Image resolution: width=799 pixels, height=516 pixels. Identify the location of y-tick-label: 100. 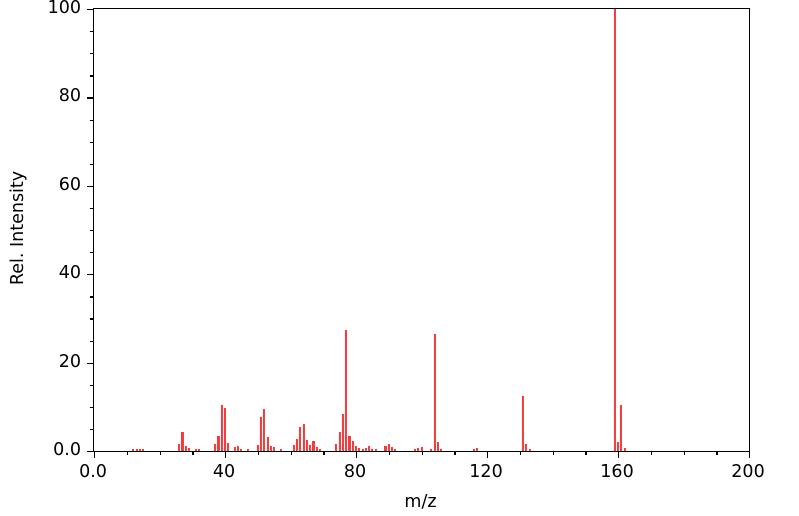
(64, 9).